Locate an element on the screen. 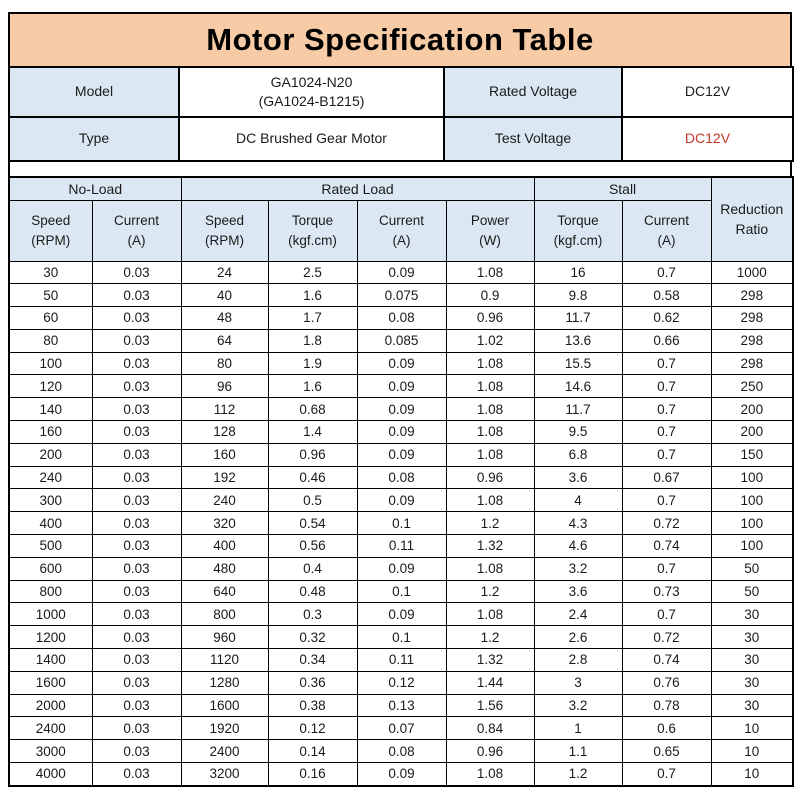  table-cell: 24 is located at coordinates (224, 272).